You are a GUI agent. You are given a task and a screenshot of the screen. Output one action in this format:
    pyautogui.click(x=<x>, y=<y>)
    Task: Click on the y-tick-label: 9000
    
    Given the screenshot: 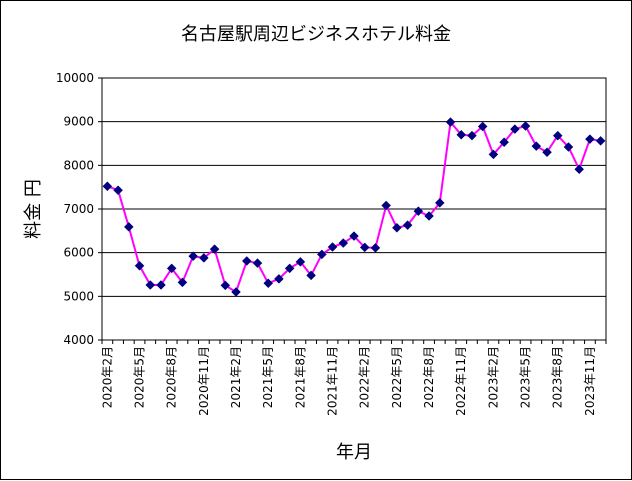 What is the action you would take?
    pyautogui.click(x=78, y=122)
    